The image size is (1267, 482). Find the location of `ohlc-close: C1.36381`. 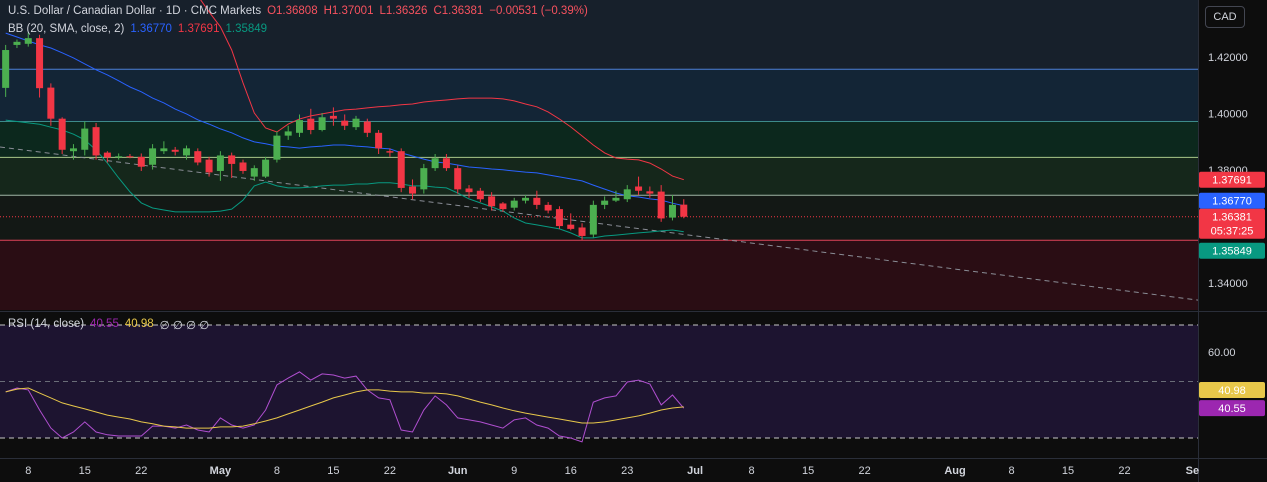

ohlc-close: C1.36381 is located at coordinates (458, 11).